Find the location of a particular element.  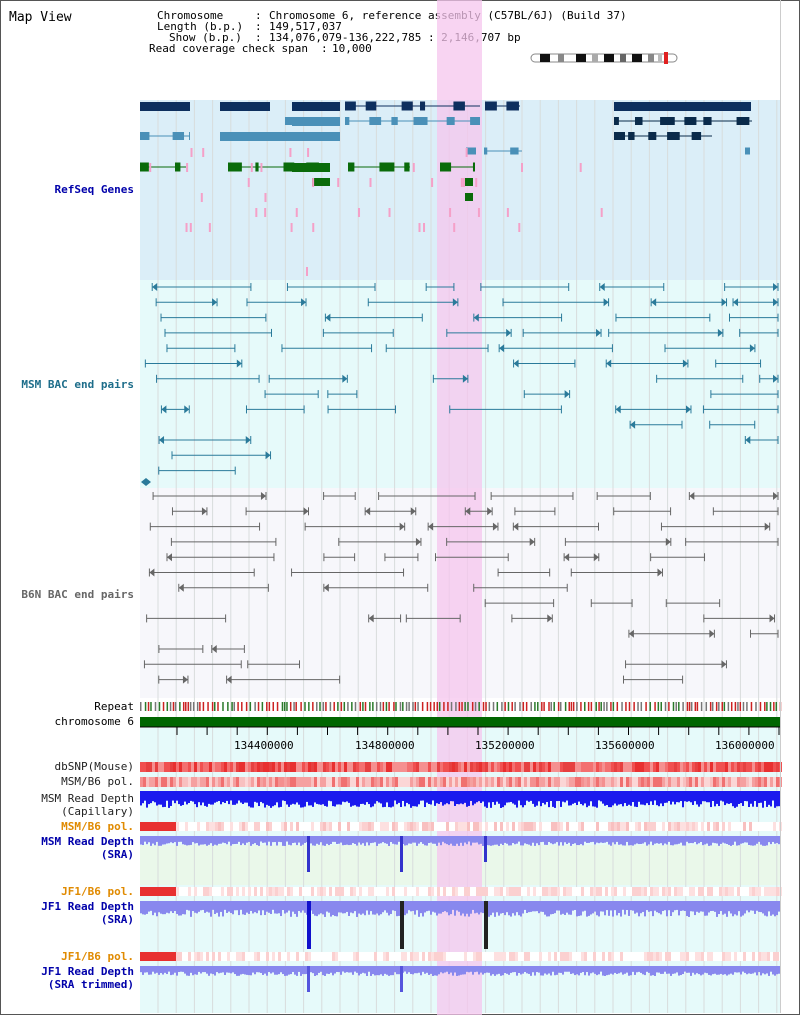

label-msm-b6-pol-cap: MSM/B6 pol. is located at coordinates (97, 781).